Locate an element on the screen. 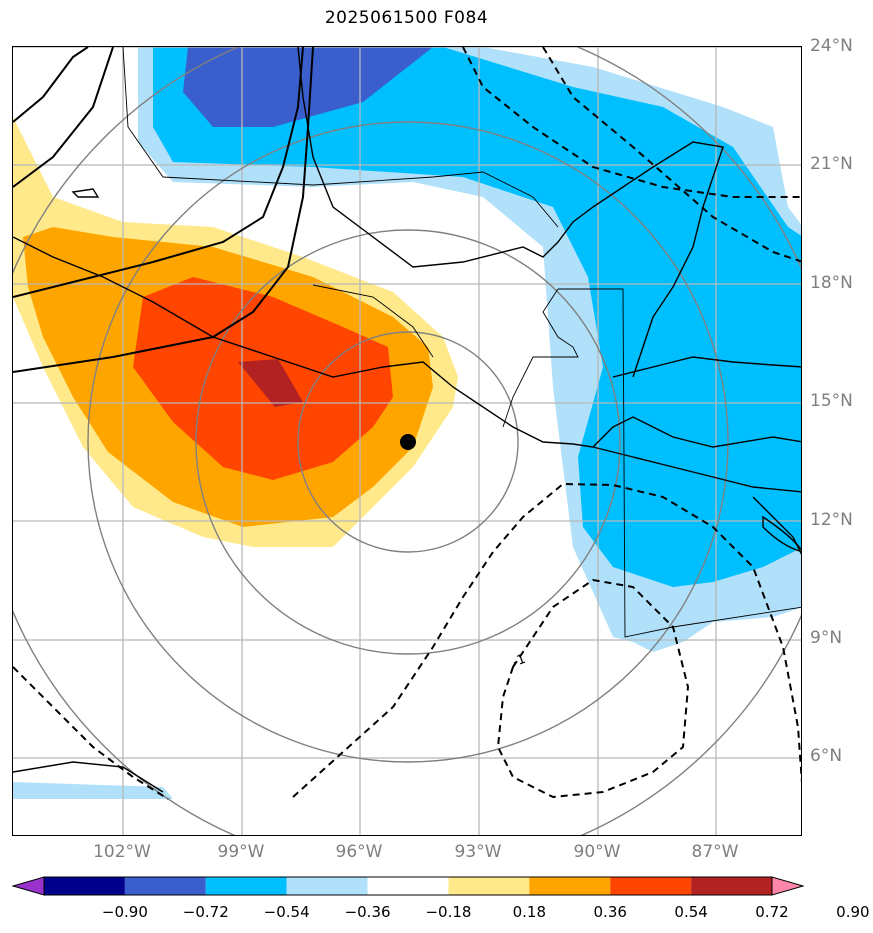 The image size is (873, 933). colorbar-tick-label: 0.90 is located at coordinates (853, 912).